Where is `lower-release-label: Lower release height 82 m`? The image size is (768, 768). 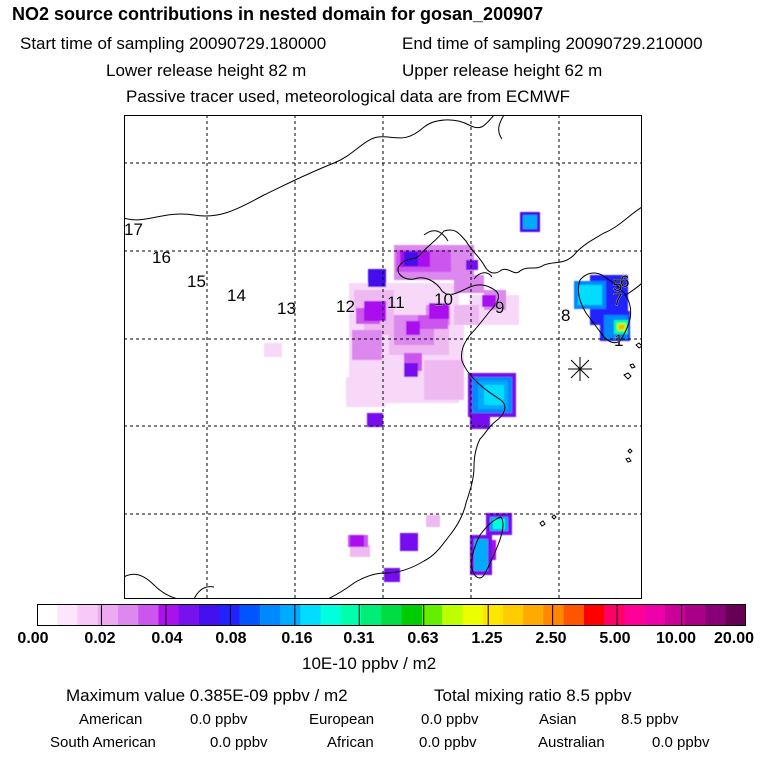 lower-release-label: Lower release height 82 m is located at coordinates (206, 70).